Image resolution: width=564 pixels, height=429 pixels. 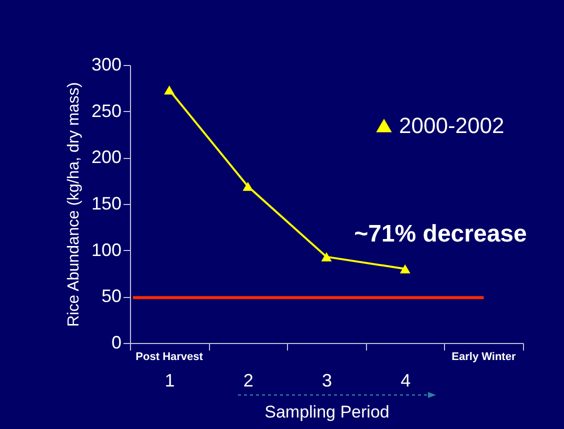 What do you see at coordinates (106, 157) in the screenshot?
I see `y-tick-label: 200` at bounding box center [106, 157].